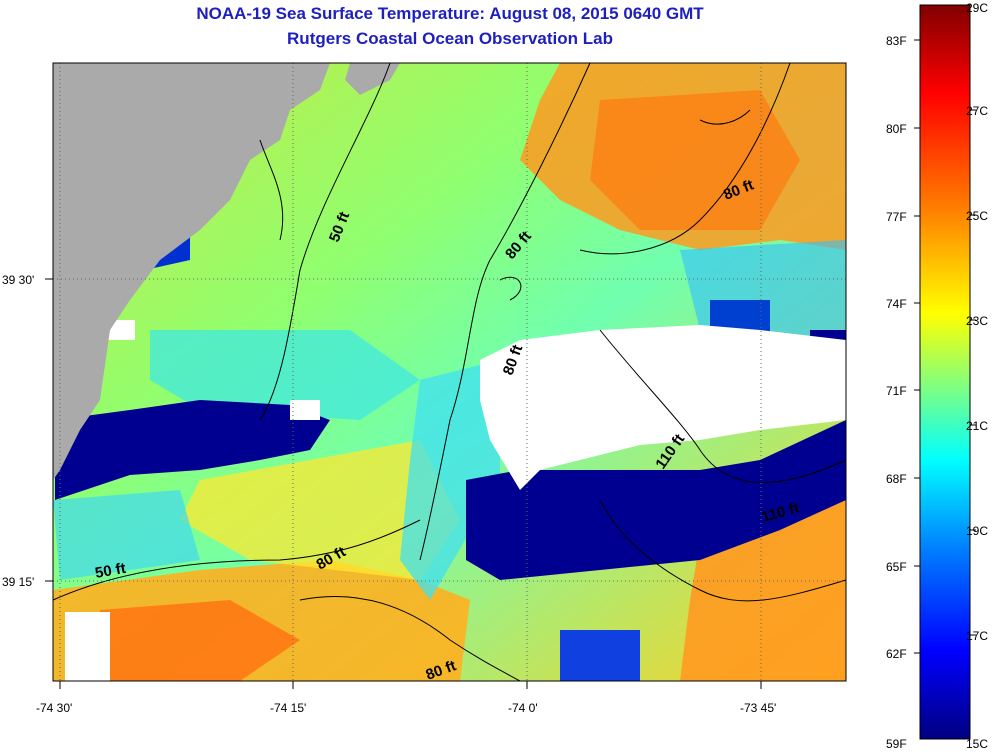 The image size is (1000, 754). Describe the element at coordinates (126, 535) in the screenshot. I see `cyan-region-sw` at that location.